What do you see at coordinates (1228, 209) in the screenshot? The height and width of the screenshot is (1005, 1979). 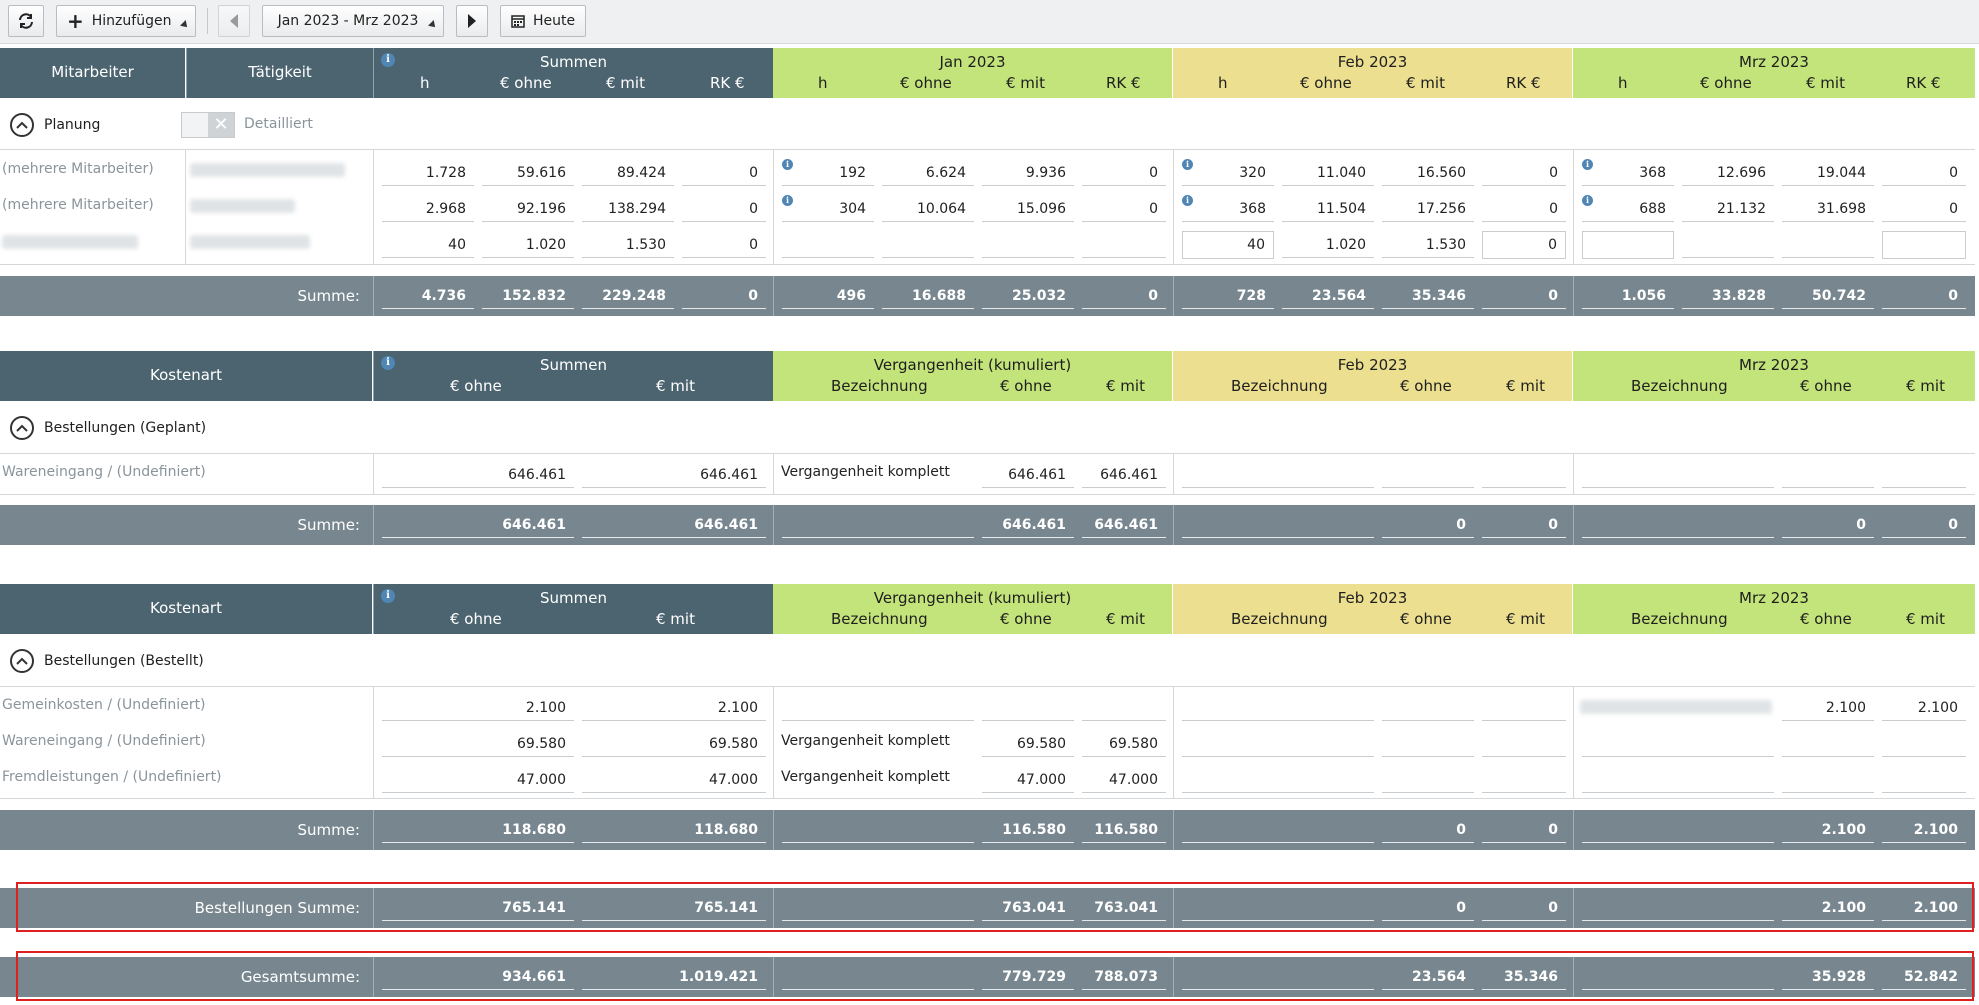 I see `feb-h-cell: 368` at bounding box center [1228, 209].